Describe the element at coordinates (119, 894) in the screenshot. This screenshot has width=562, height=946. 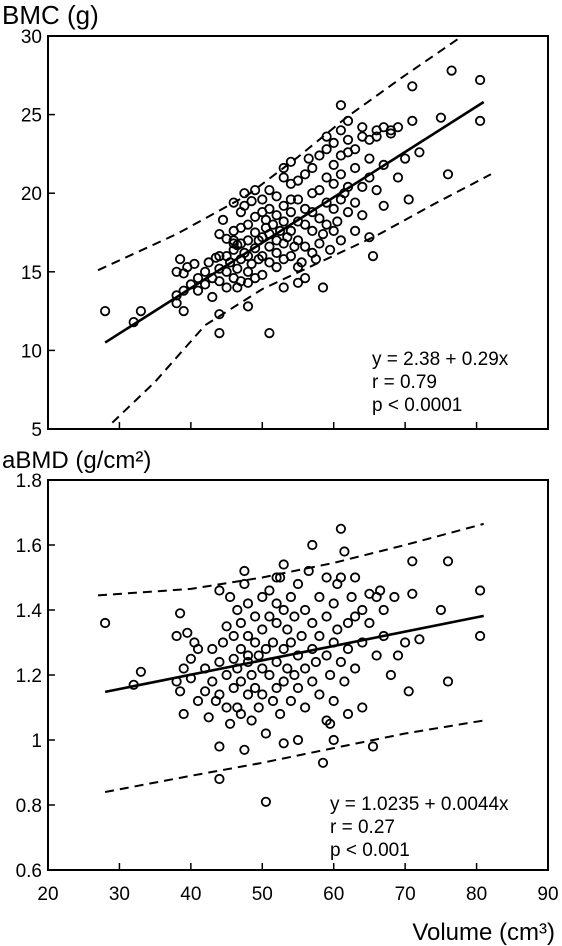
I see `abmd-x-tick-label: 30` at that location.